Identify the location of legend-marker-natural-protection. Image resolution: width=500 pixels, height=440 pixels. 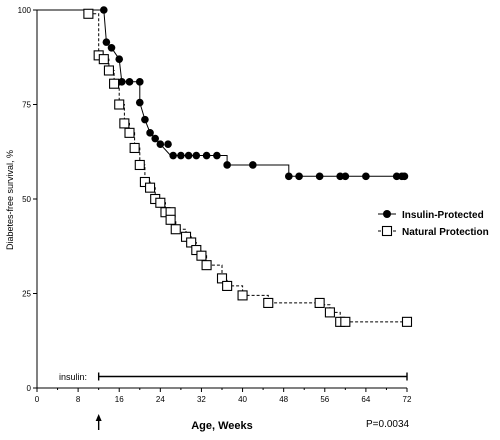
(387, 231).